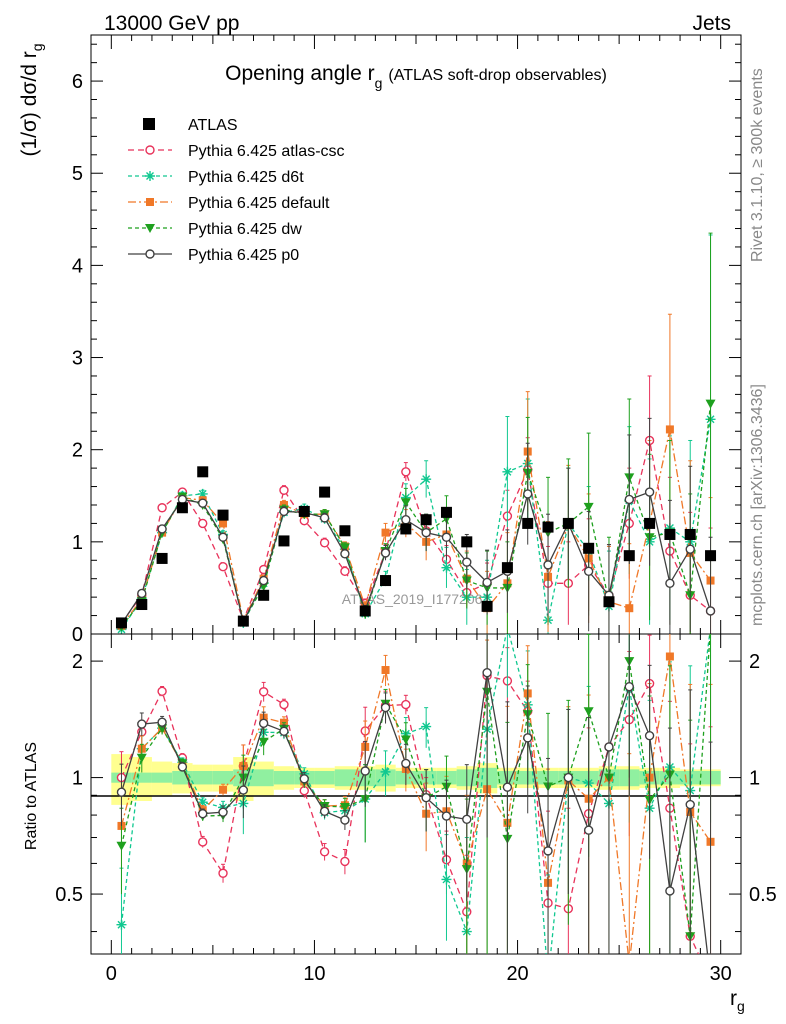 This screenshot has width=786, height=1024. What do you see at coordinates (754, 662) in the screenshot?
I see `ratio-y-tick-label-right: 2` at bounding box center [754, 662].